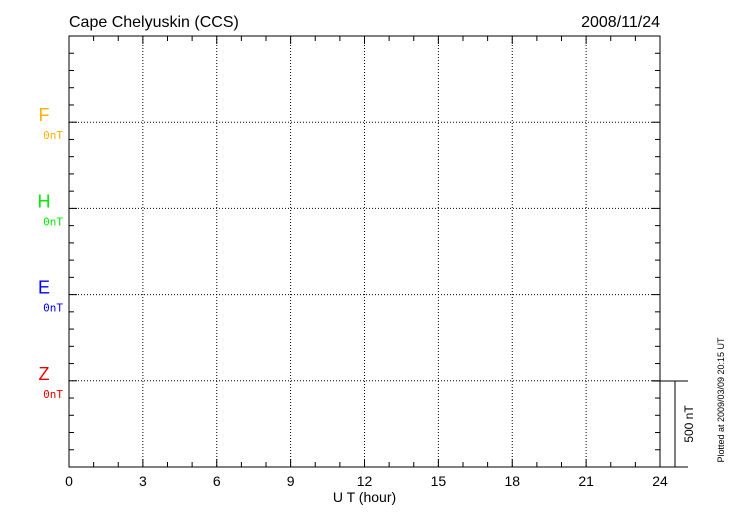 The width and height of the screenshot is (730, 520). What do you see at coordinates (51, 253) in the screenshot?
I see `series-labels: F 0nT H 0nT E 0nT Z 0nT` at bounding box center [51, 253].